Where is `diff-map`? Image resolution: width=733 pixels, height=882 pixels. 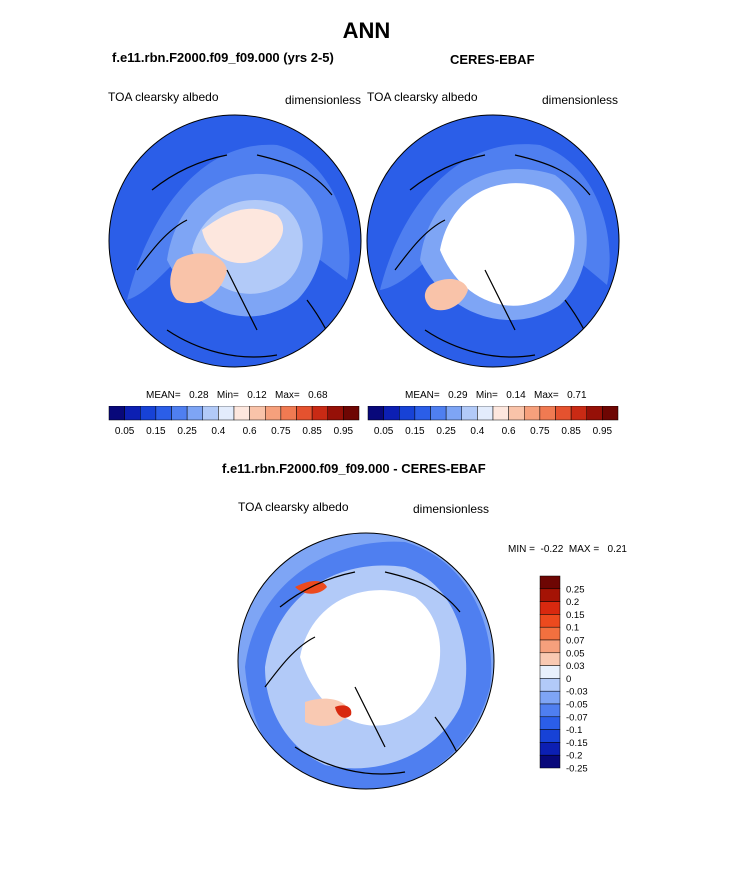
diff-map is located at coordinates (366, 661).